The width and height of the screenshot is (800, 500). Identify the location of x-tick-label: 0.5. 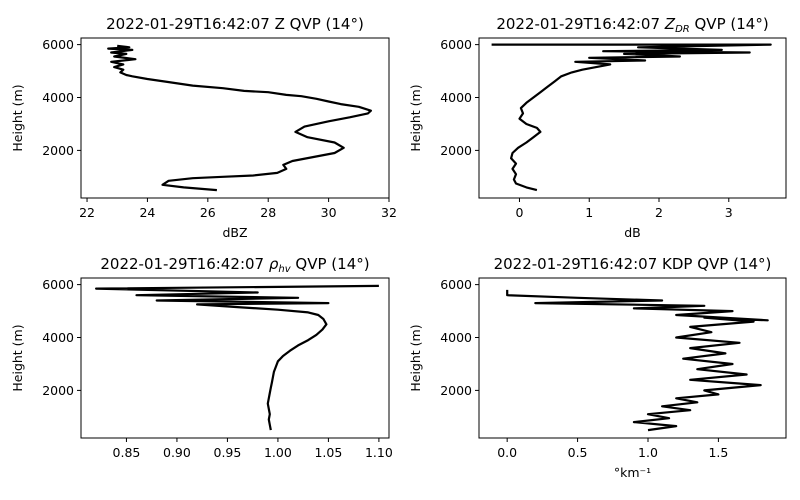
(578, 452).